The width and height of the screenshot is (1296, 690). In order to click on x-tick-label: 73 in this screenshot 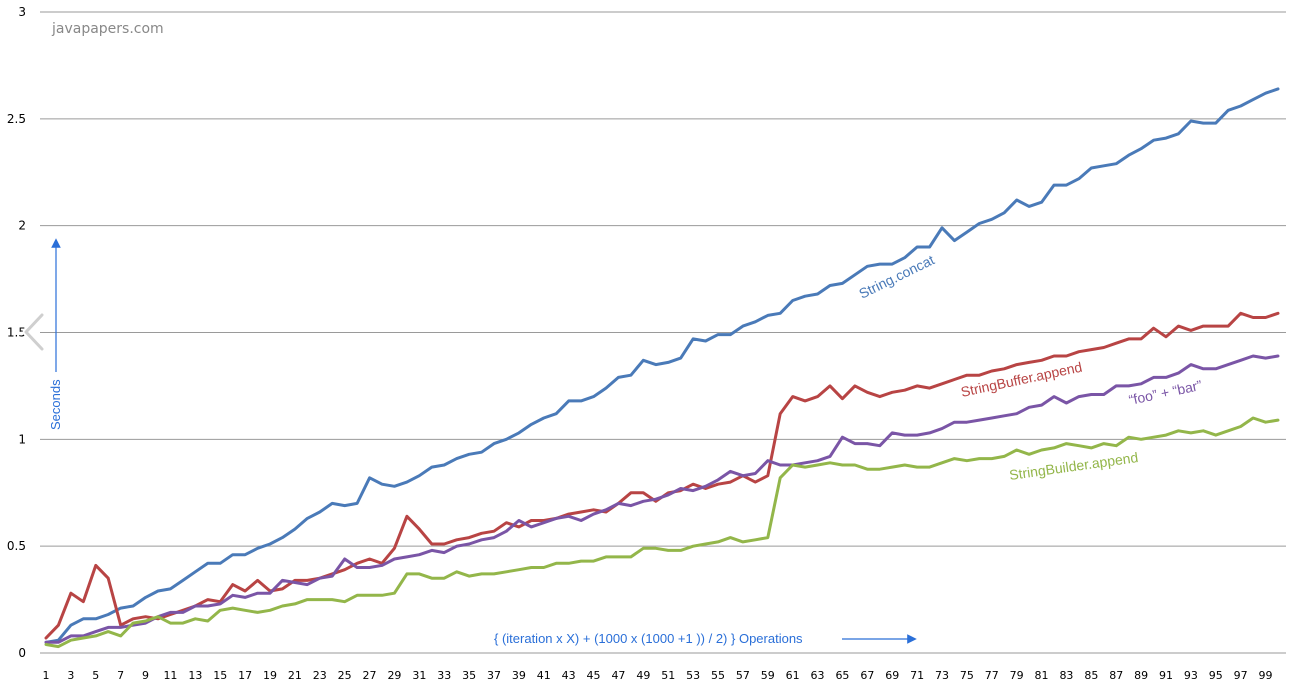, I will do `click(942, 675)`.